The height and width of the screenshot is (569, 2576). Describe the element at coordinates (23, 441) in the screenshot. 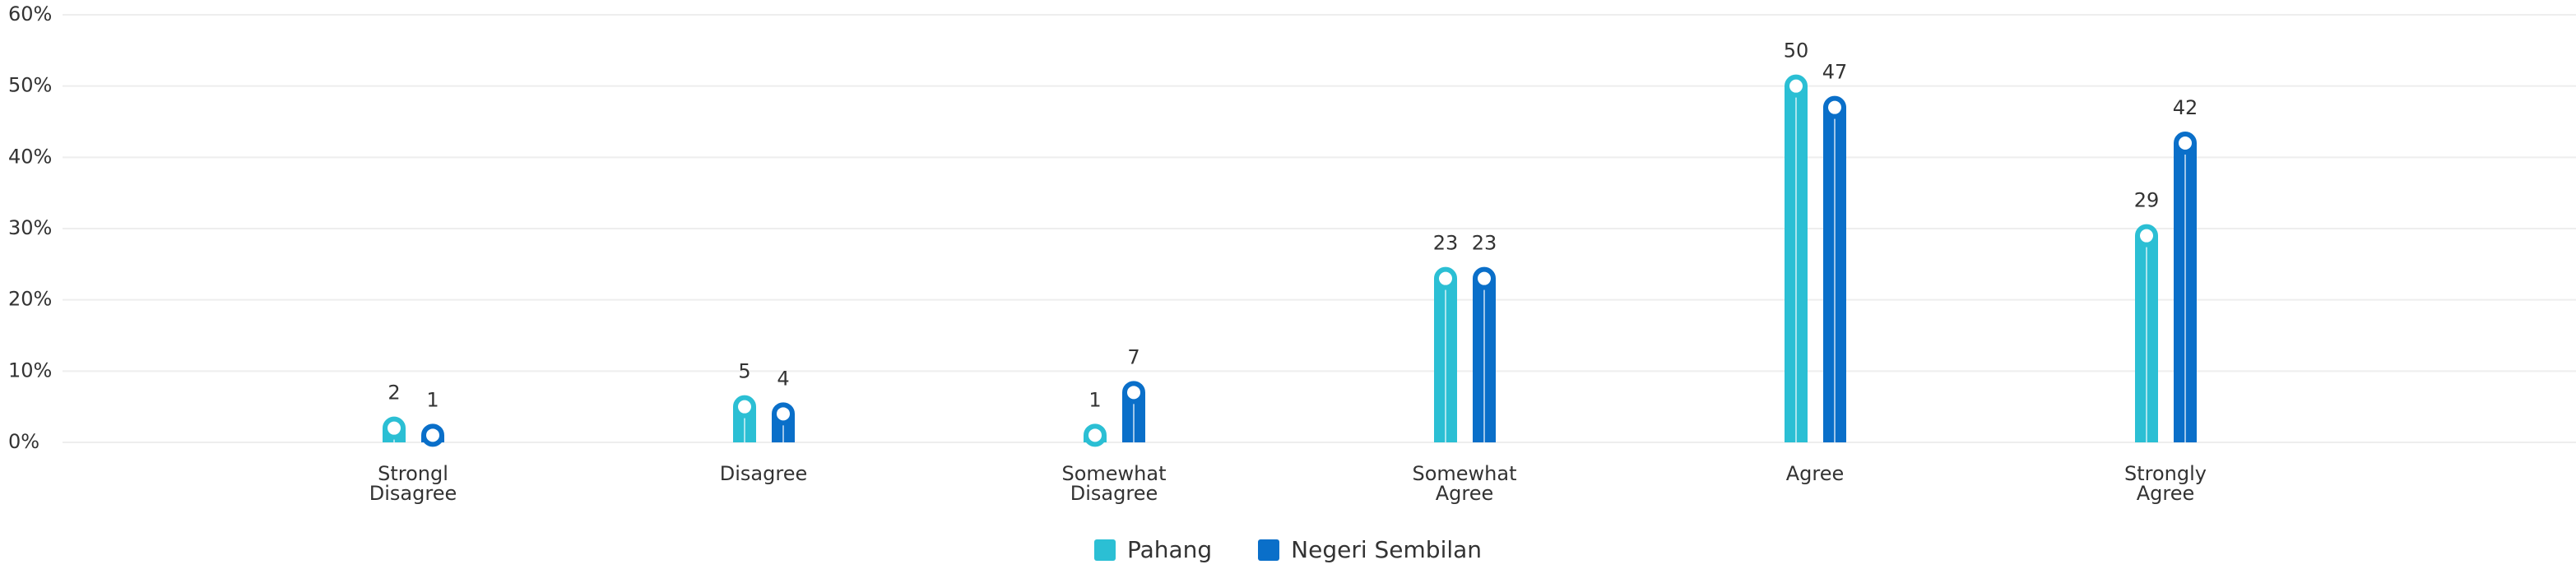

I see `y-tick-label: 0%` at that location.